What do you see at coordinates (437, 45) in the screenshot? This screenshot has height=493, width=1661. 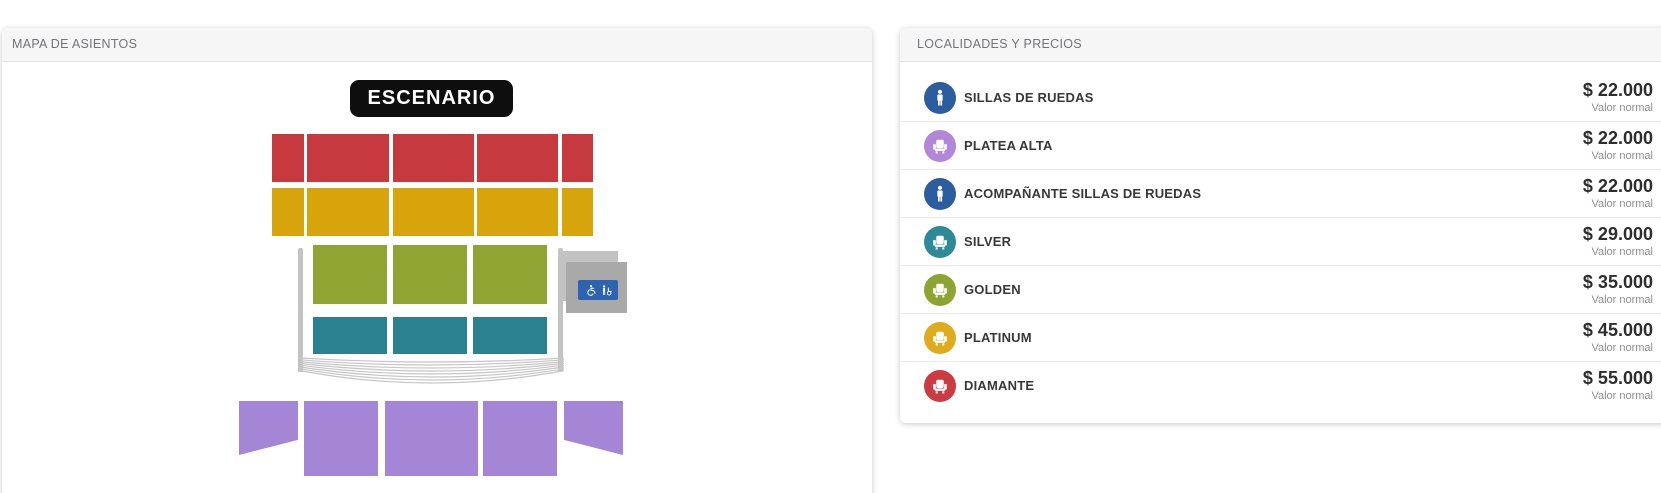 I see `seat-map-panel-title: MAPA DE ASIENTOS` at bounding box center [437, 45].